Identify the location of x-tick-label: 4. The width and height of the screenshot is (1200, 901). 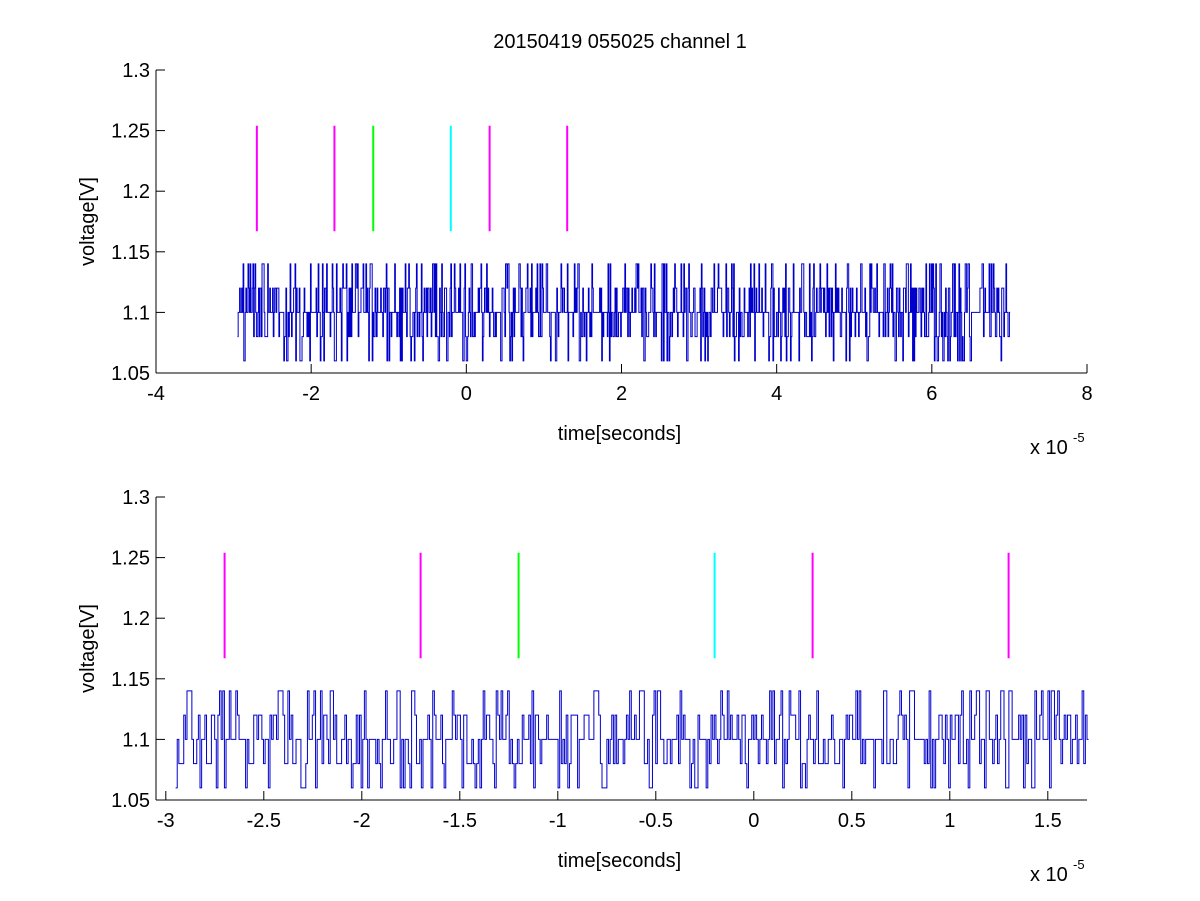
(776, 394).